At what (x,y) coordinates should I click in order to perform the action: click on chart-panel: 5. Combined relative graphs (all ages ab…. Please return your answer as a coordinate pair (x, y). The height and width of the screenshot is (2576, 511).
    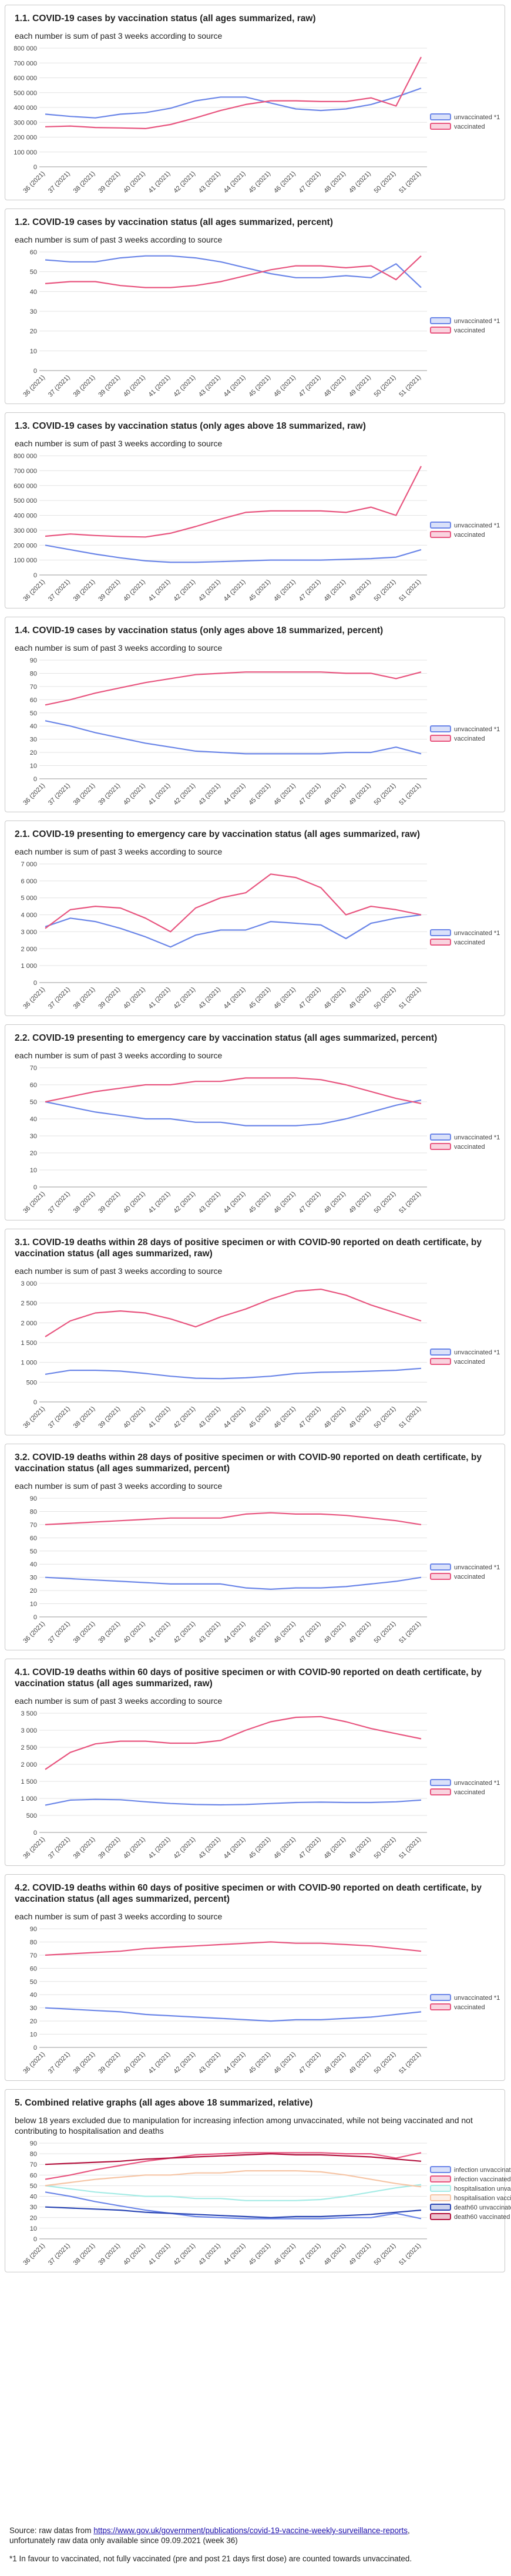
    Looking at the image, I should click on (258, 2180).